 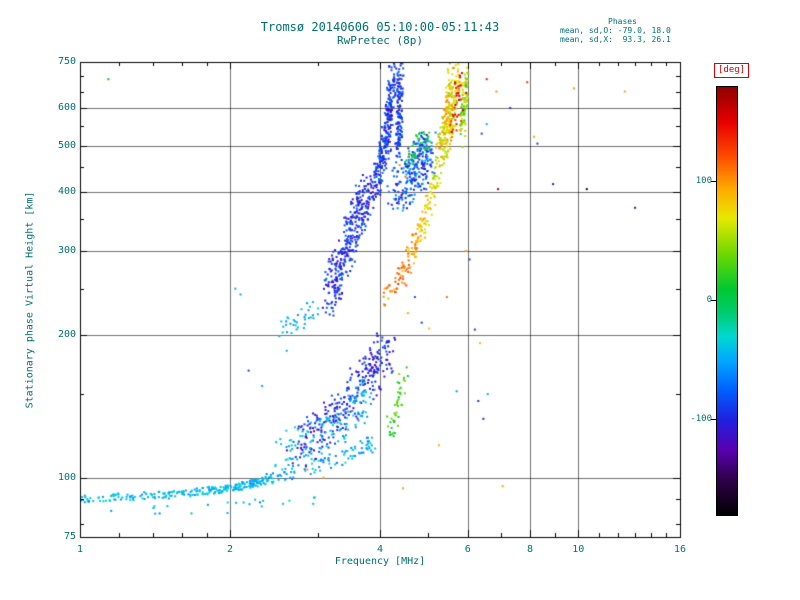 I want to click on y-tick-label: 200, so click(x=66, y=334).